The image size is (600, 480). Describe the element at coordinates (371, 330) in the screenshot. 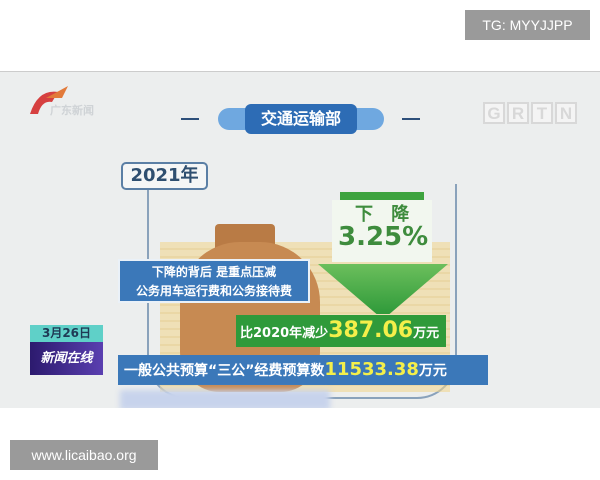

I see `reduce-value: 387.06` at that location.